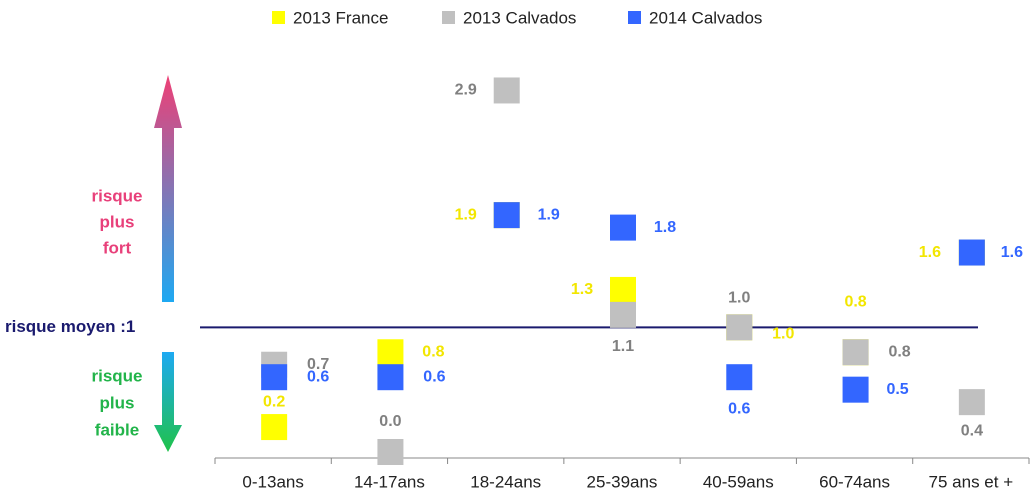 The width and height of the screenshot is (1035, 493). What do you see at coordinates (971, 481) in the screenshot?
I see `x-tick-label: 75 ans et +` at bounding box center [971, 481].